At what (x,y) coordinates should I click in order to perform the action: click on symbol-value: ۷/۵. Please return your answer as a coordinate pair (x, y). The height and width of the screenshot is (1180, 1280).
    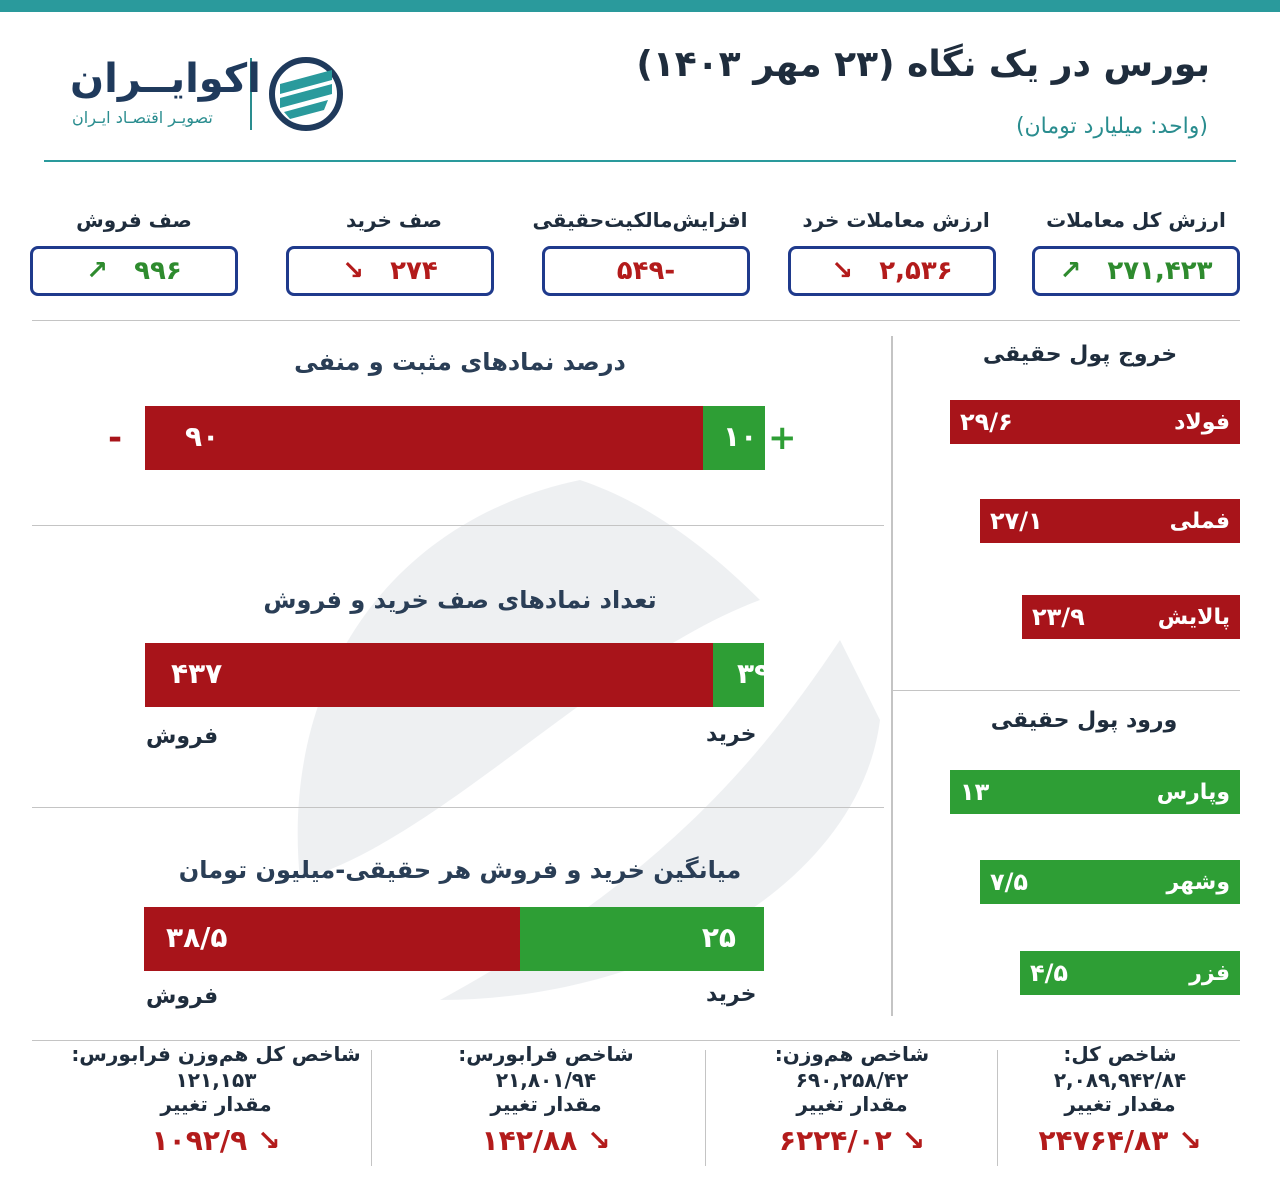
    Looking at the image, I should click on (1009, 882).